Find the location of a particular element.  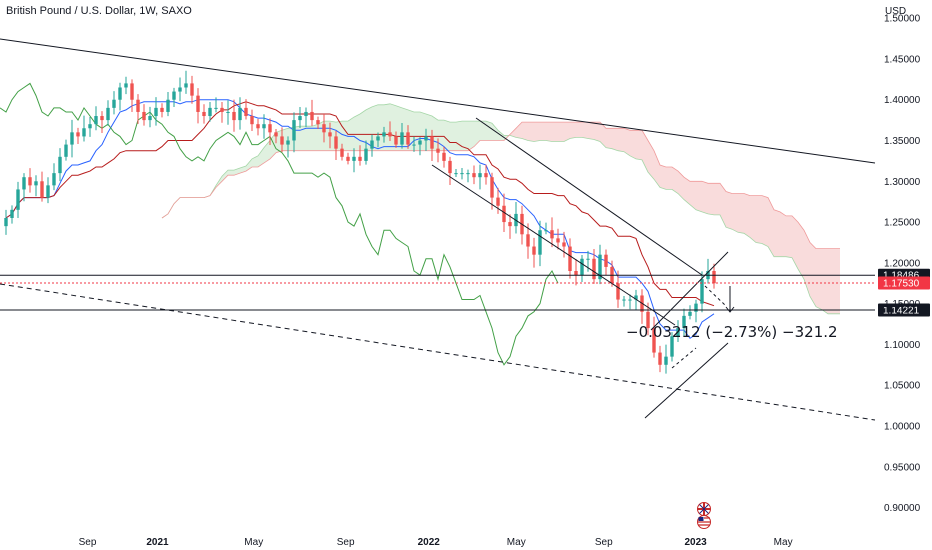

measurement-label: −0.03212 (−2.73%) −321.2 is located at coordinates (732, 332).